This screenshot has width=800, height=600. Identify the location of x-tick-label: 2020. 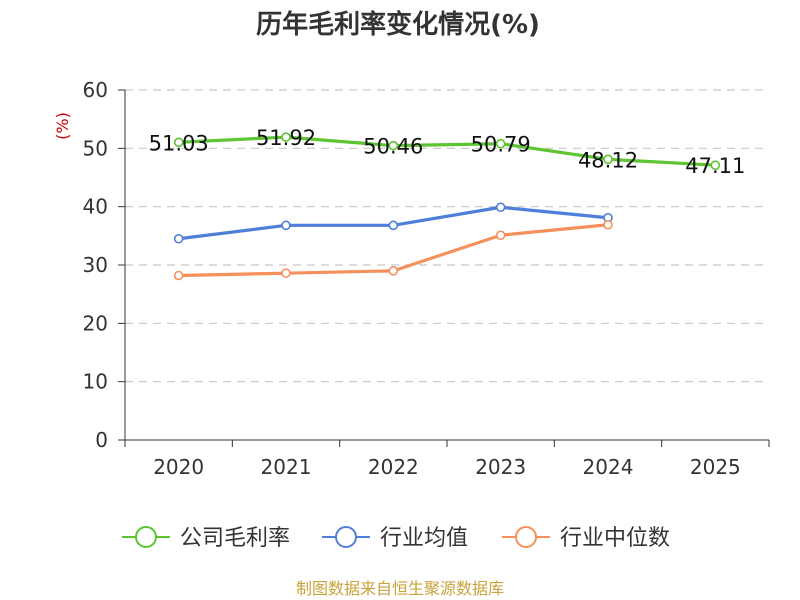
(178, 467).